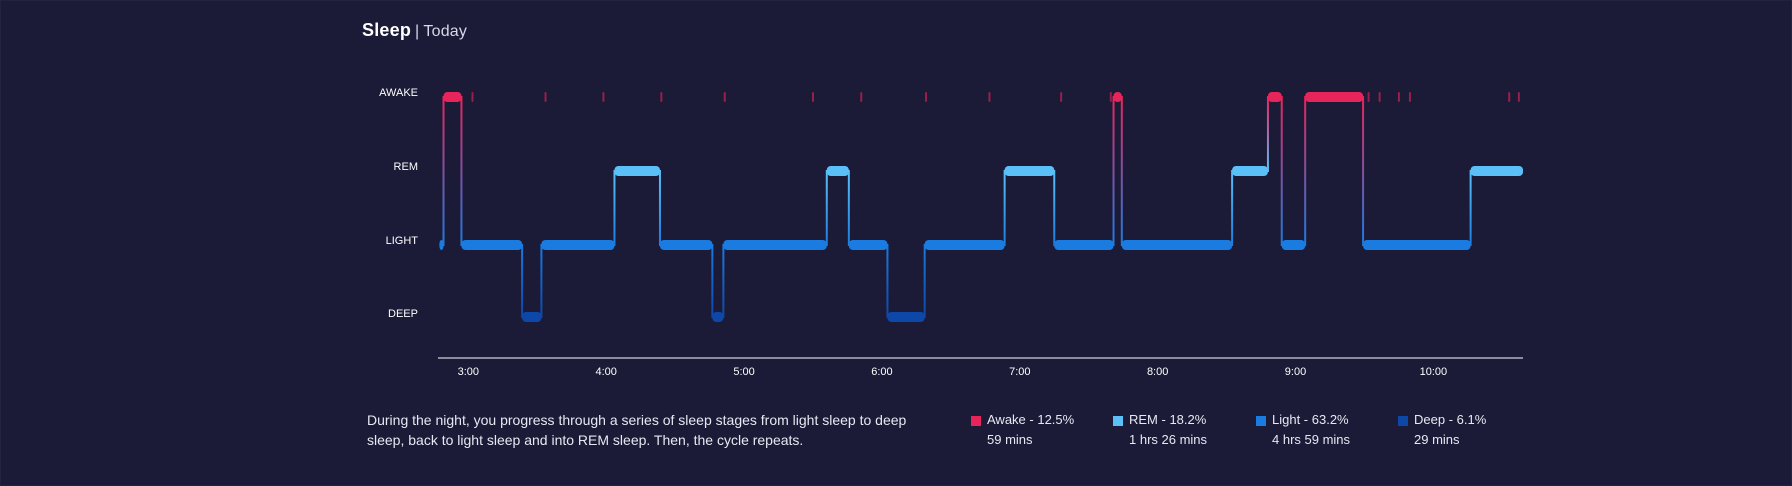 Image resolution: width=1792 pixels, height=486 pixels. I want to click on legend-swatch-light, so click(1261, 421).